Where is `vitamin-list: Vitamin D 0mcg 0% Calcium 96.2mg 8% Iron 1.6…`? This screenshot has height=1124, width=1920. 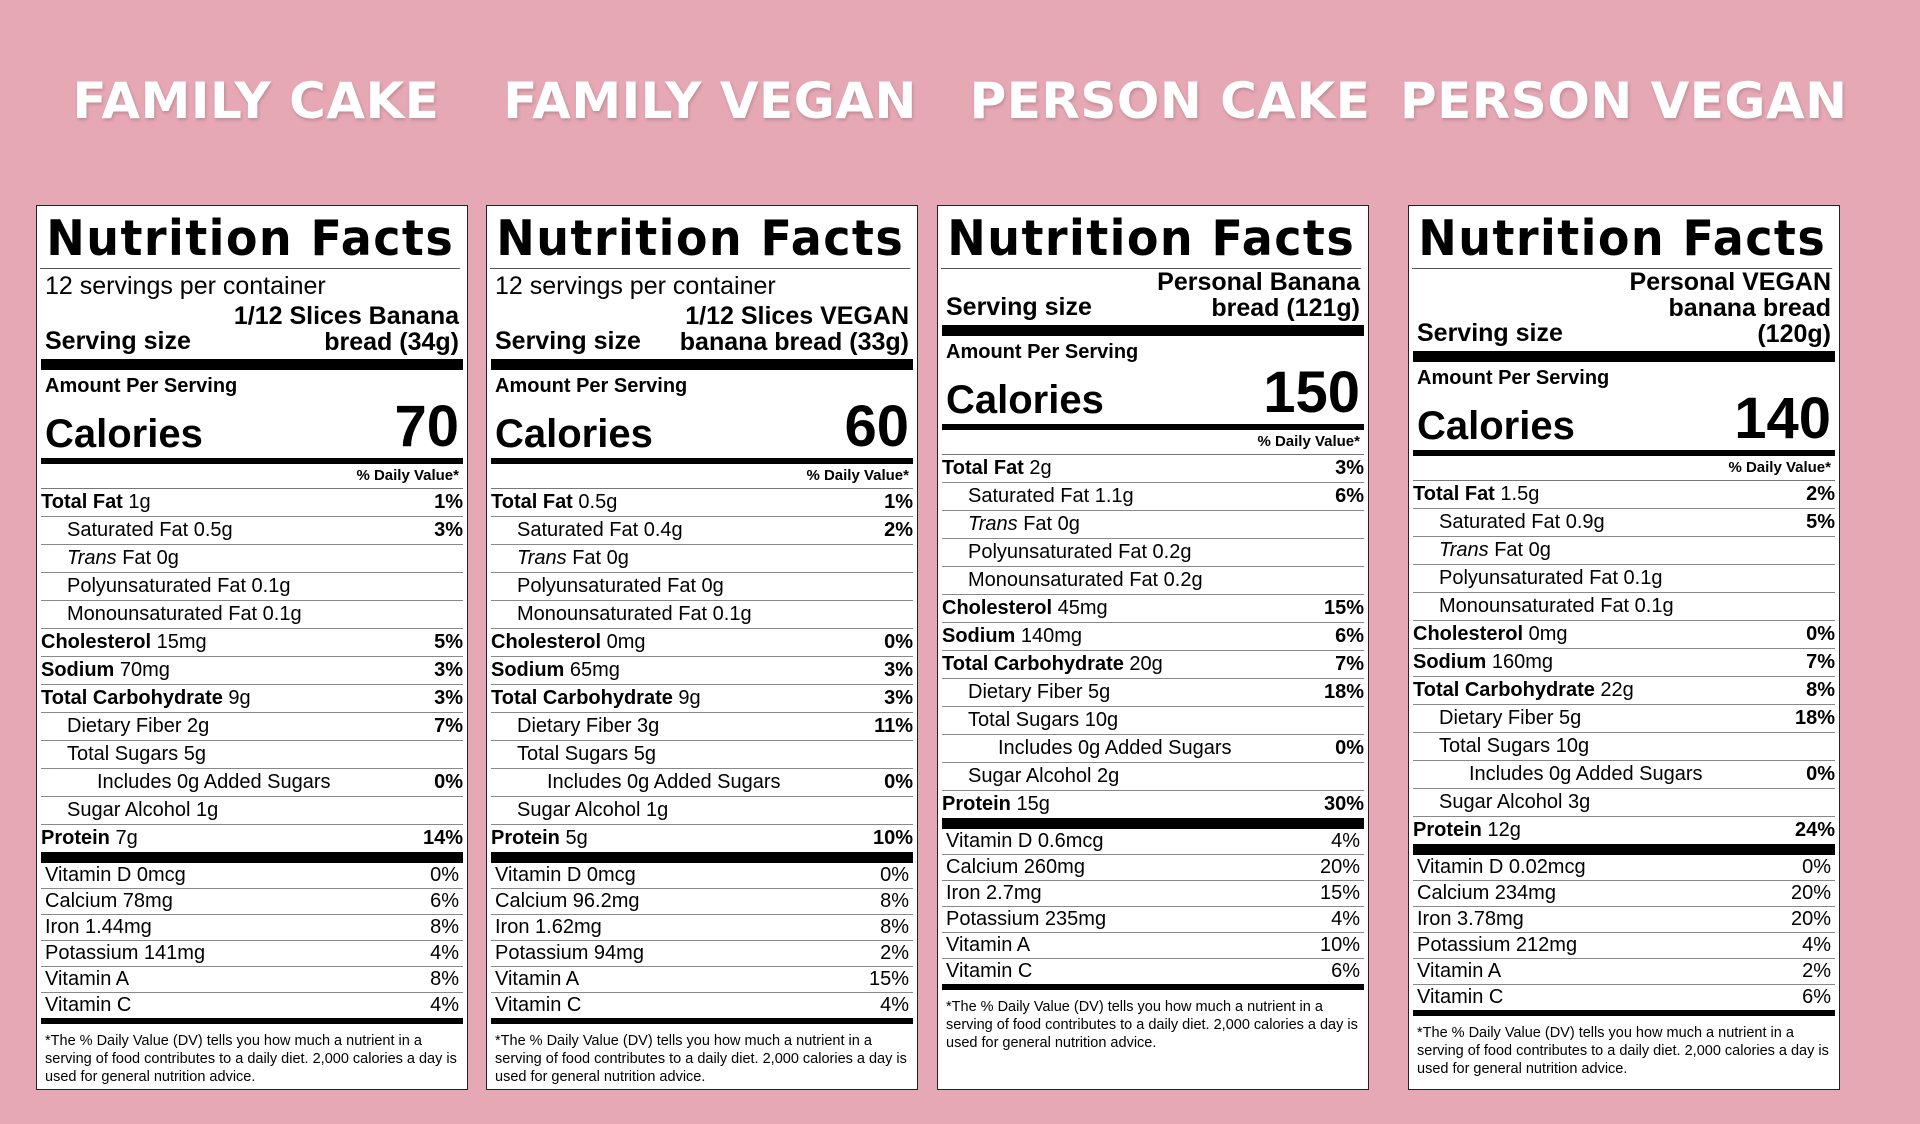
vitamin-list: Vitamin D 0mcg 0% Calcium 96.2mg 8% Iron 1.6… is located at coordinates (702, 940).